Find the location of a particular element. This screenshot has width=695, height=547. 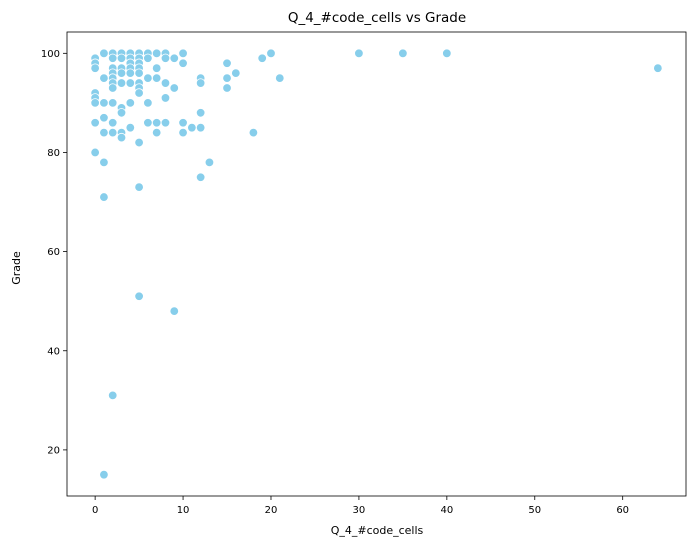

x-tick-label: 20 is located at coordinates (271, 510).